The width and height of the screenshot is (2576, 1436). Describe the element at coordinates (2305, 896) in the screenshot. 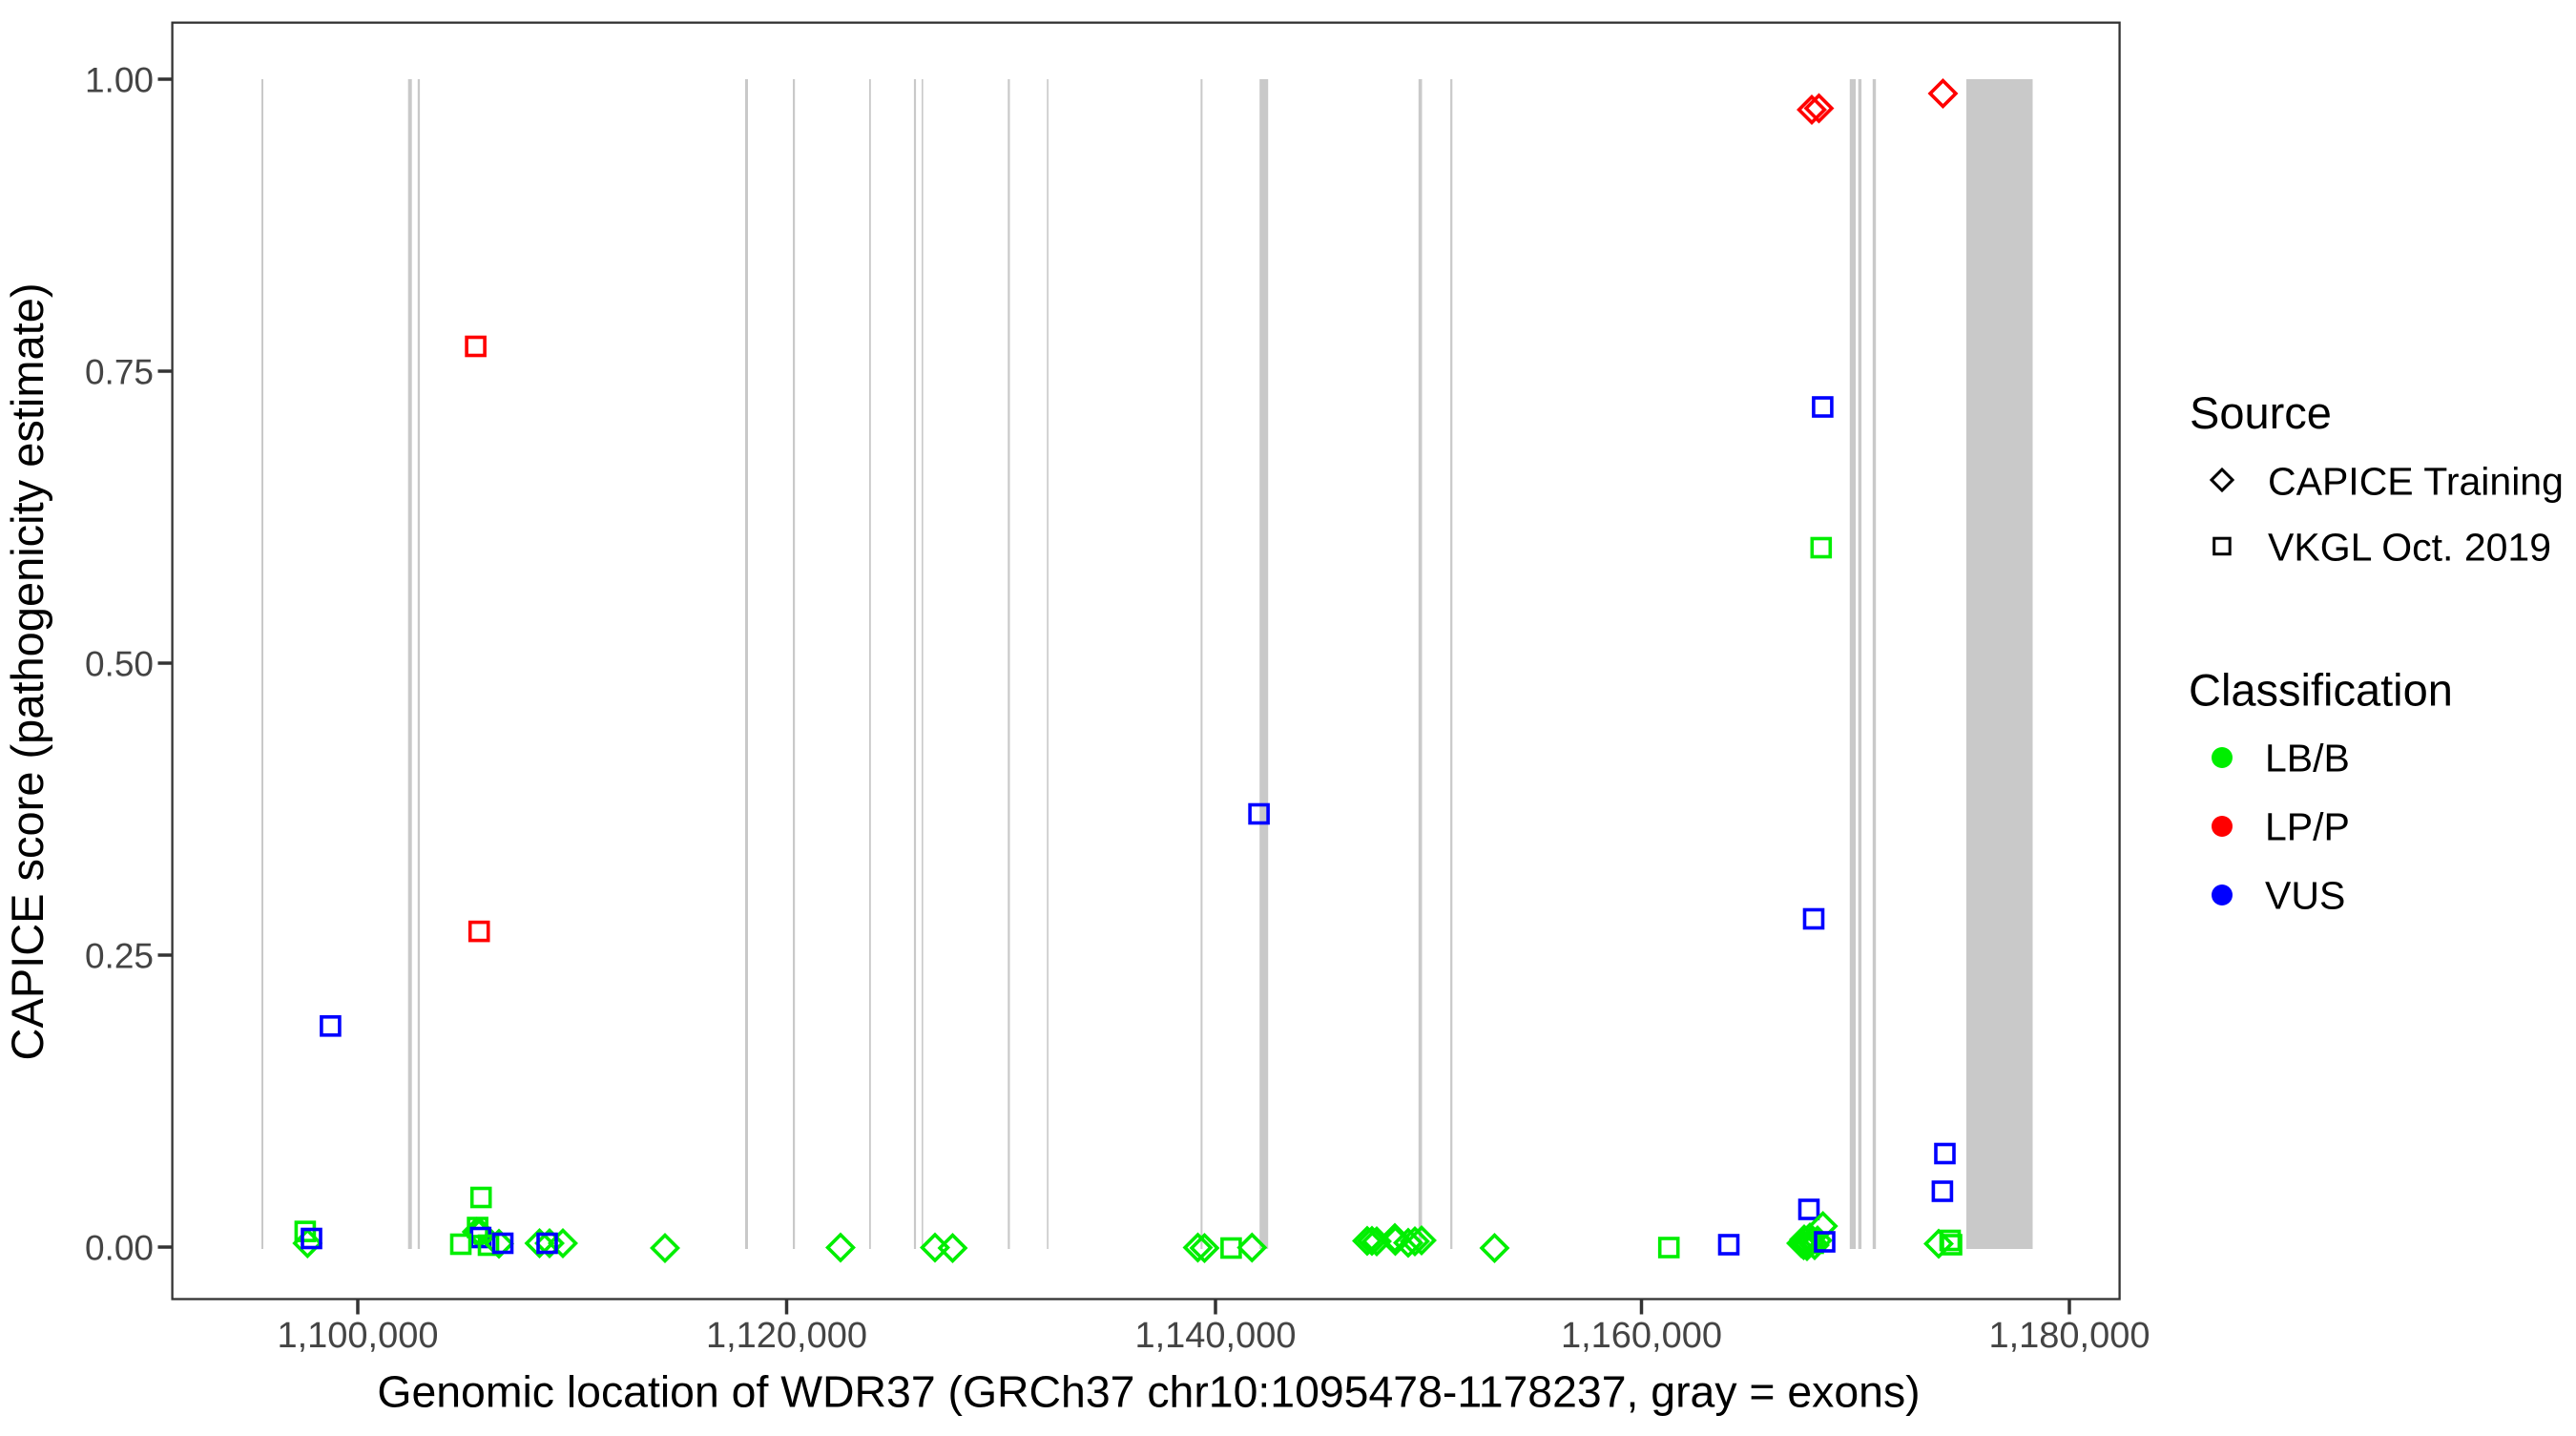

I see `svg-text: VUS` at that location.